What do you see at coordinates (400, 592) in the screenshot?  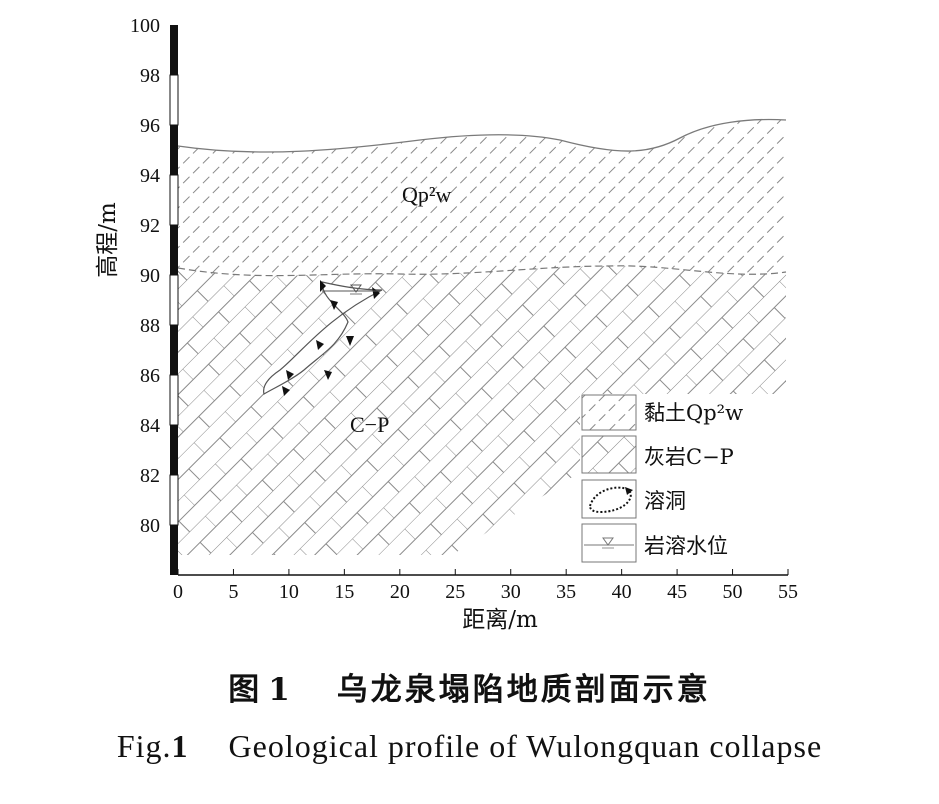 I see `x-tick-label: 20` at bounding box center [400, 592].